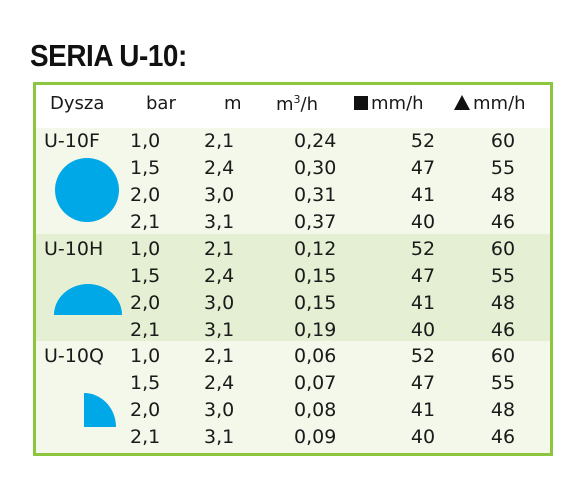 Image resolution: width=580 pixels, height=497 pixels. Describe the element at coordinates (315, 356) in the screenshot. I see `flow-value: 0,06` at that location.